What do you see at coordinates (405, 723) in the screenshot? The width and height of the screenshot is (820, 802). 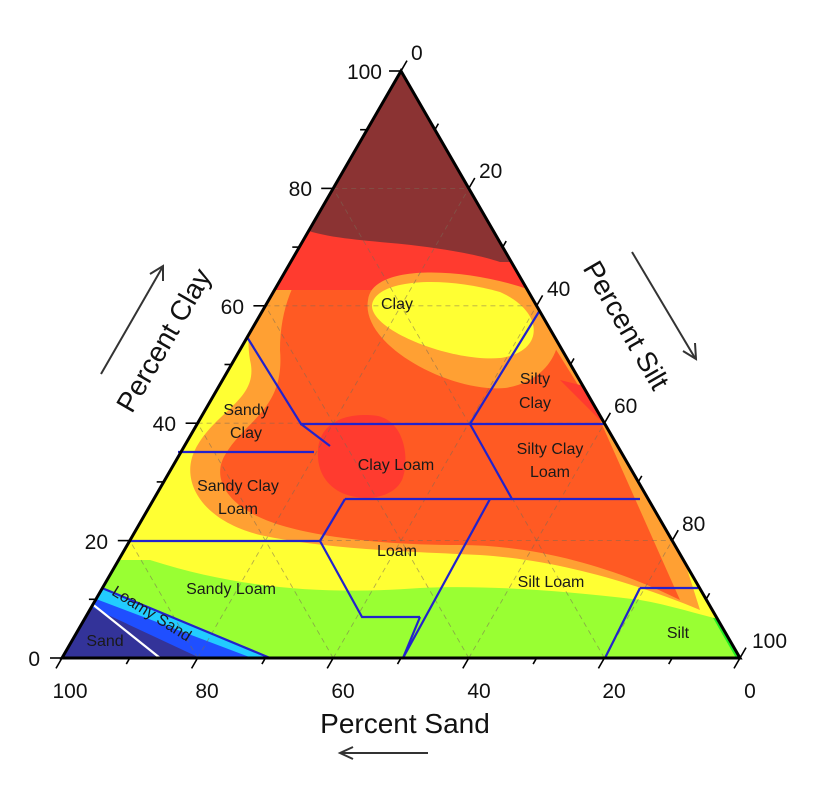 I see `sand-axis-title: Percent Sand` at bounding box center [405, 723].